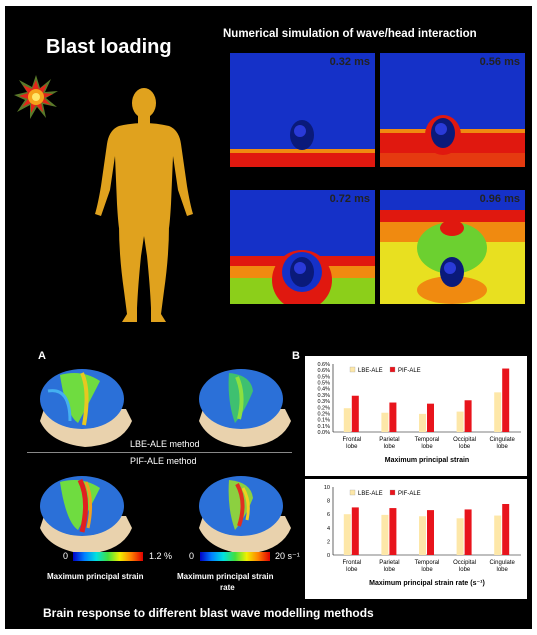 The width and height of the screenshot is (537, 635). What do you see at coordinates (499, 62) in the screenshot?
I see `timestamp-2: 0.56 ms` at bounding box center [499, 62].